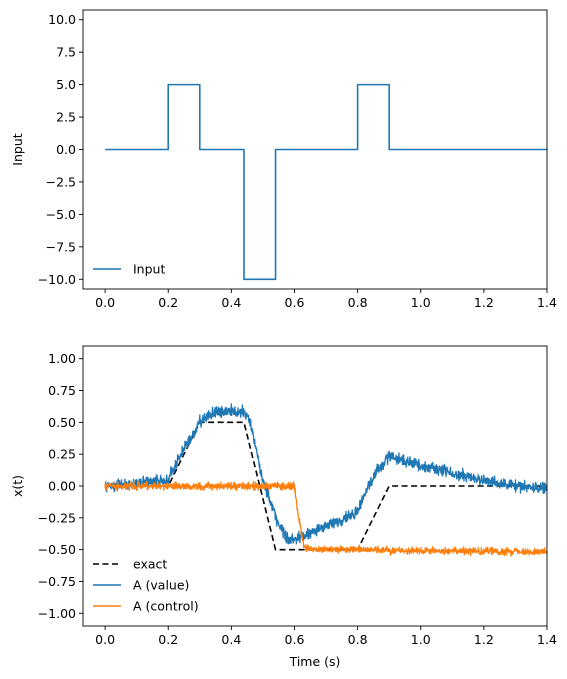 The height and width of the screenshot is (679, 567). I want to click on y-tick-label: 1.00, so click(62, 358).